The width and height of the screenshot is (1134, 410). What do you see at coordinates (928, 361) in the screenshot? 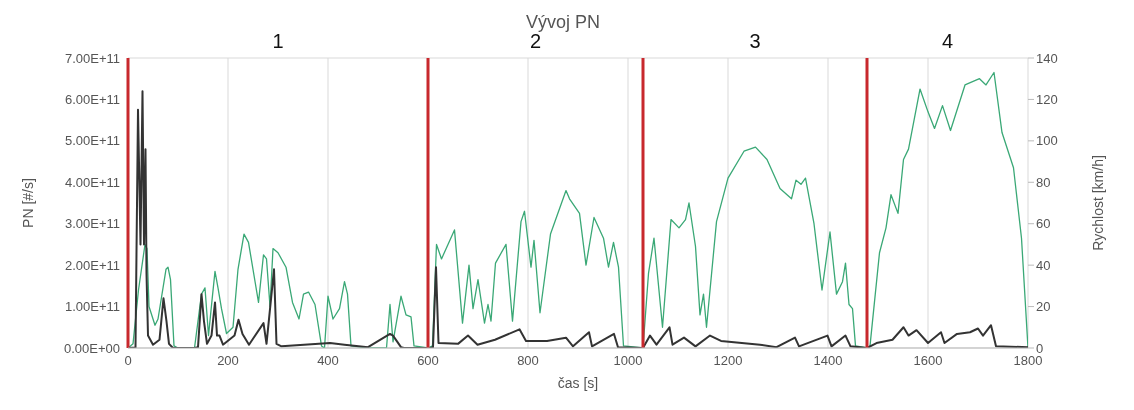
I see `x-tick-label: 1600` at bounding box center [928, 361].